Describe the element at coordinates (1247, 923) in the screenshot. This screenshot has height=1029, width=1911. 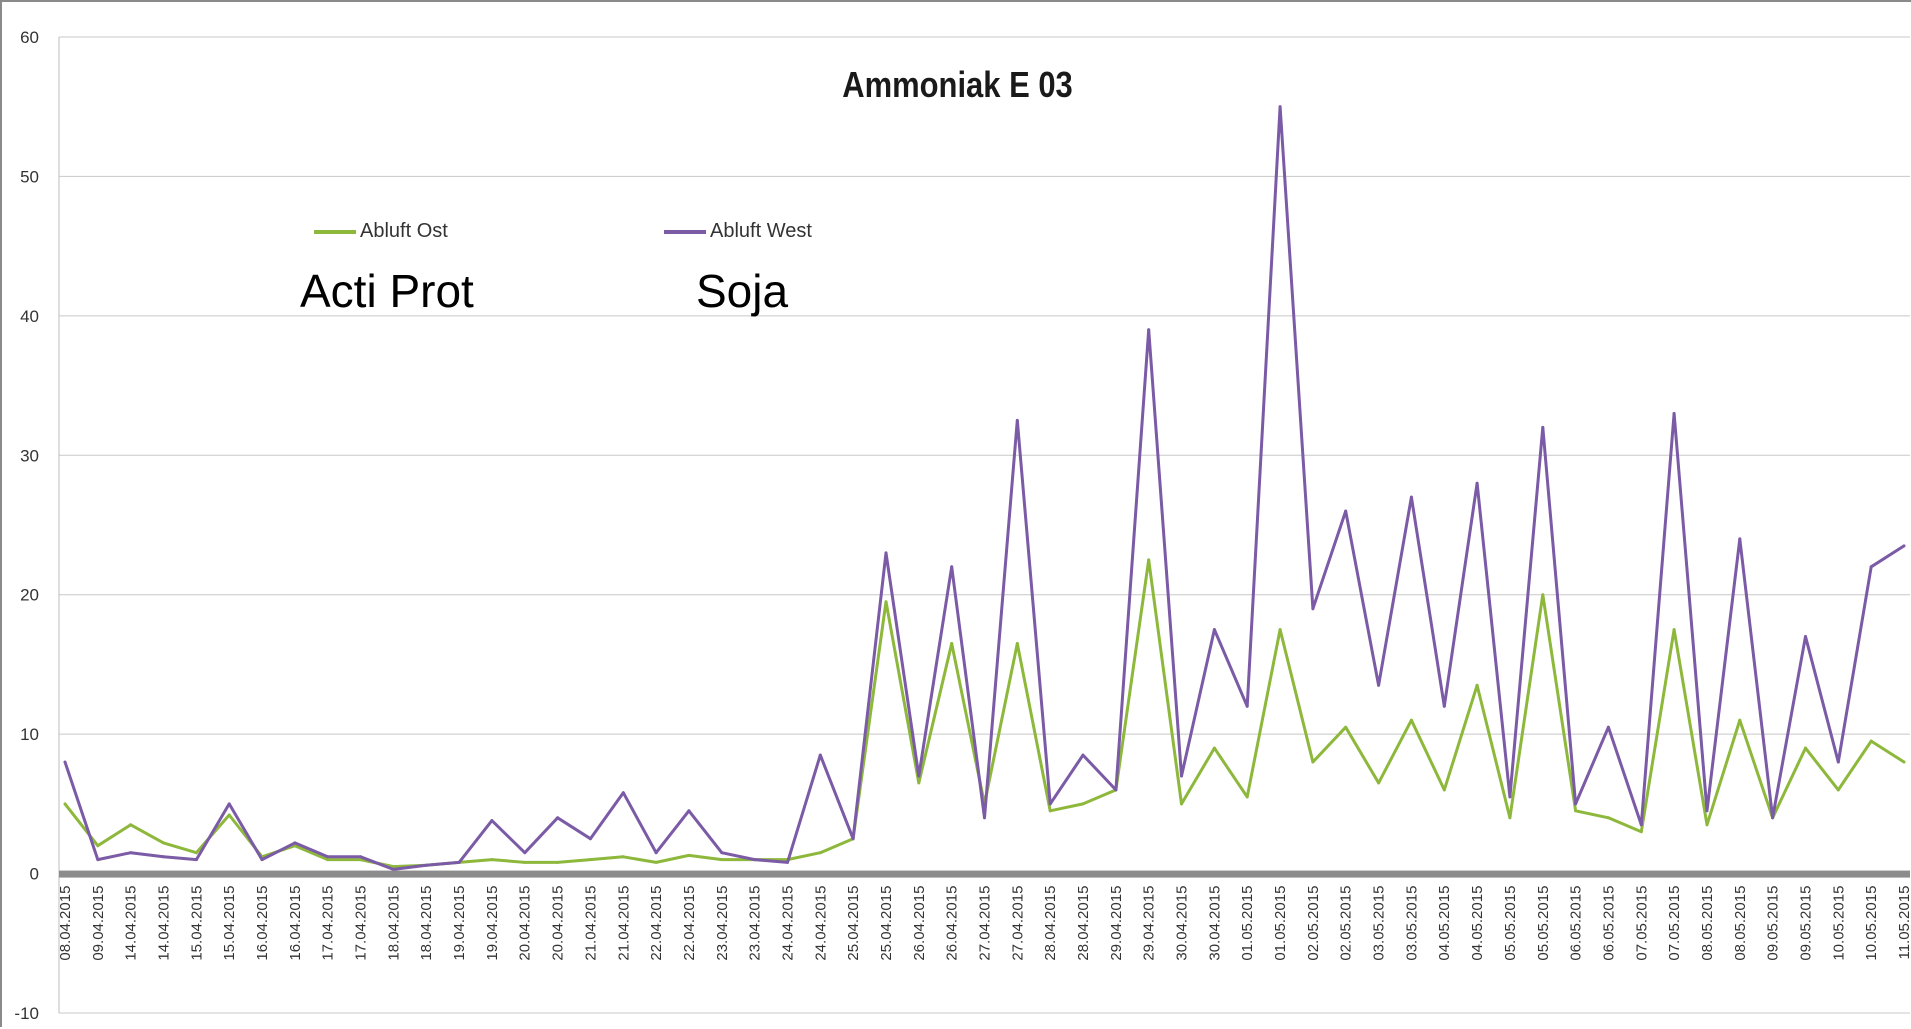
I see `x-tick-label-36: 01.05.2015` at that location.